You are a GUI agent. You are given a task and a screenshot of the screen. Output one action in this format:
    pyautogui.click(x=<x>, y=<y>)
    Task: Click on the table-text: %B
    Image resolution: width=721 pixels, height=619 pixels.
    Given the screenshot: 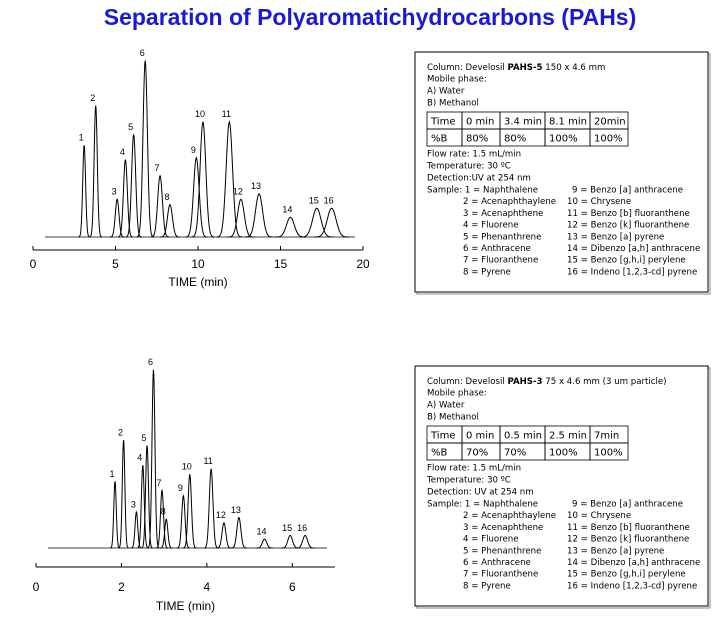 What is the action you would take?
    pyautogui.click(x=439, y=453)
    